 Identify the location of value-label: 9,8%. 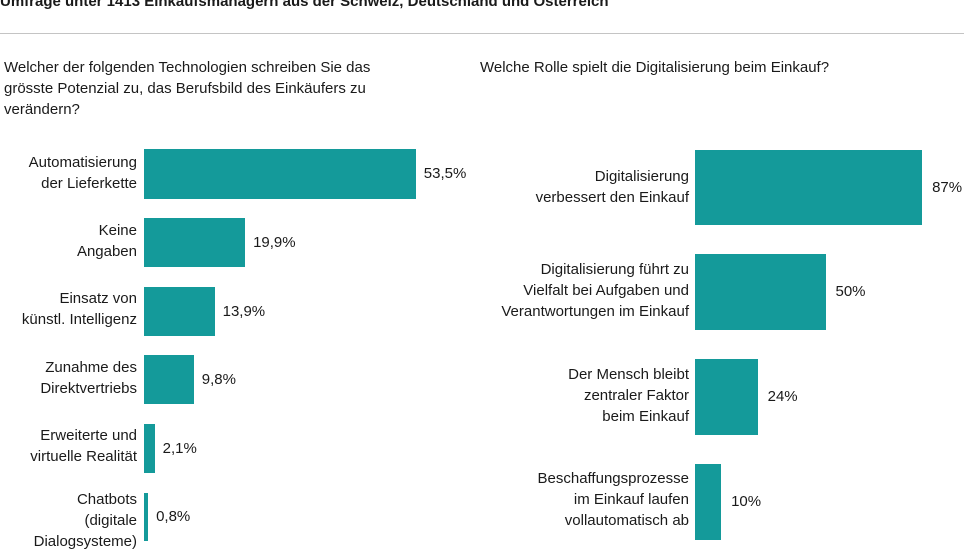
(218, 379).